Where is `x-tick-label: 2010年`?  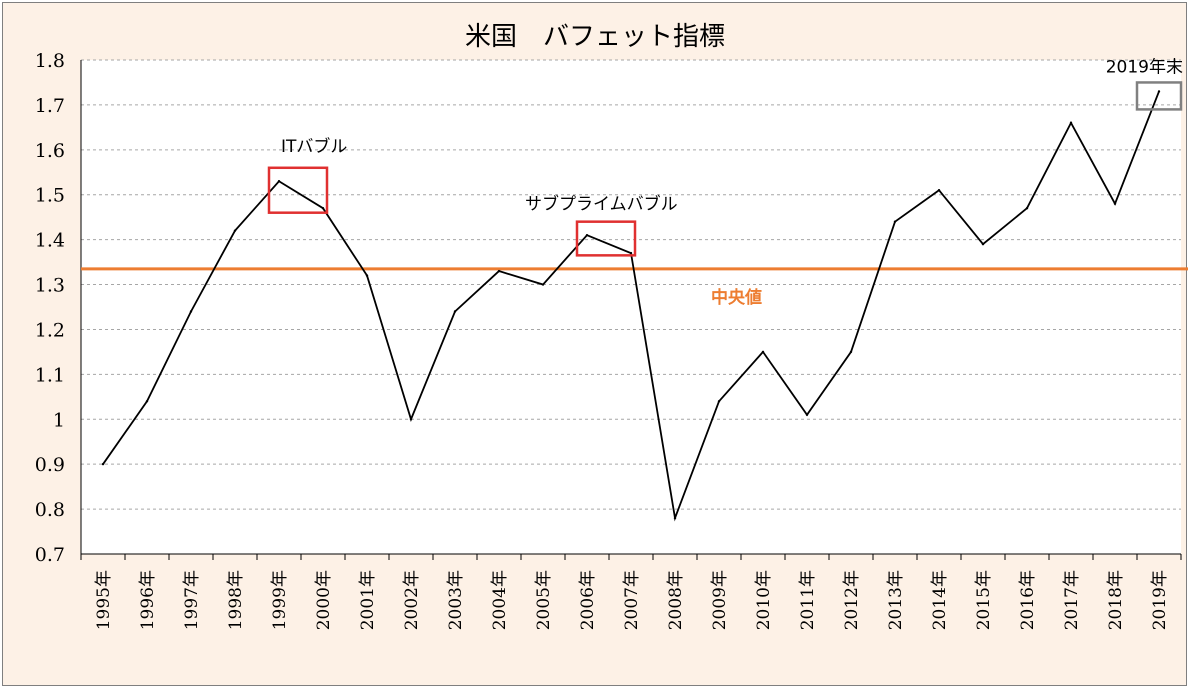
x-tick-label: 2010年 is located at coordinates (764, 600).